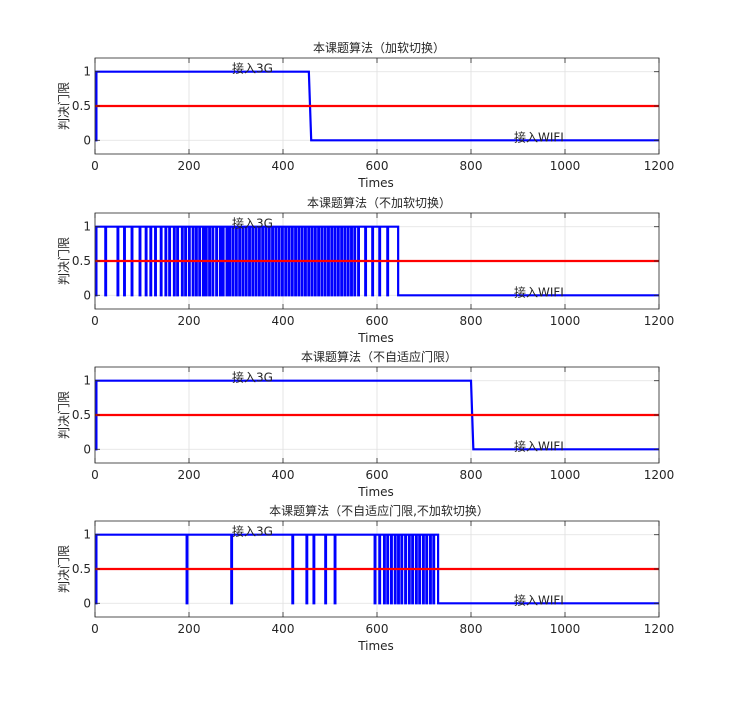 This screenshot has width=729, height=704. Describe the element at coordinates (379, 47) in the screenshot. I see `subplot-title: 本课题算法（加软切换）` at that location.